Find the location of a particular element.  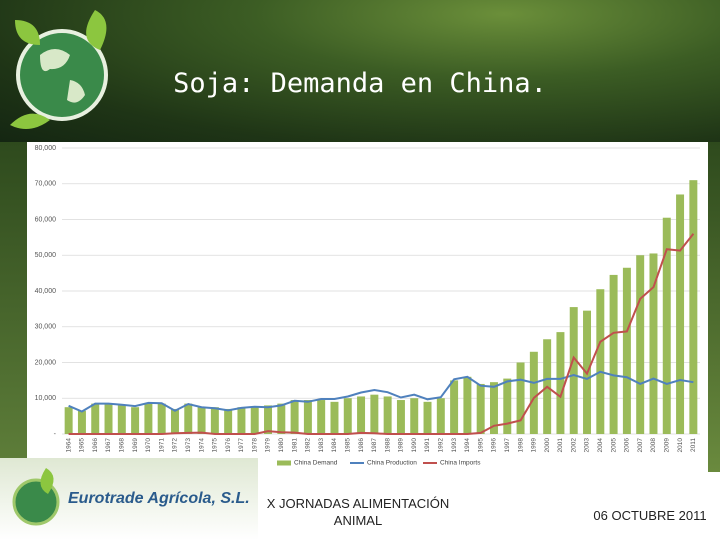

x-tick-label: 1991 is located at coordinates (427, 445).